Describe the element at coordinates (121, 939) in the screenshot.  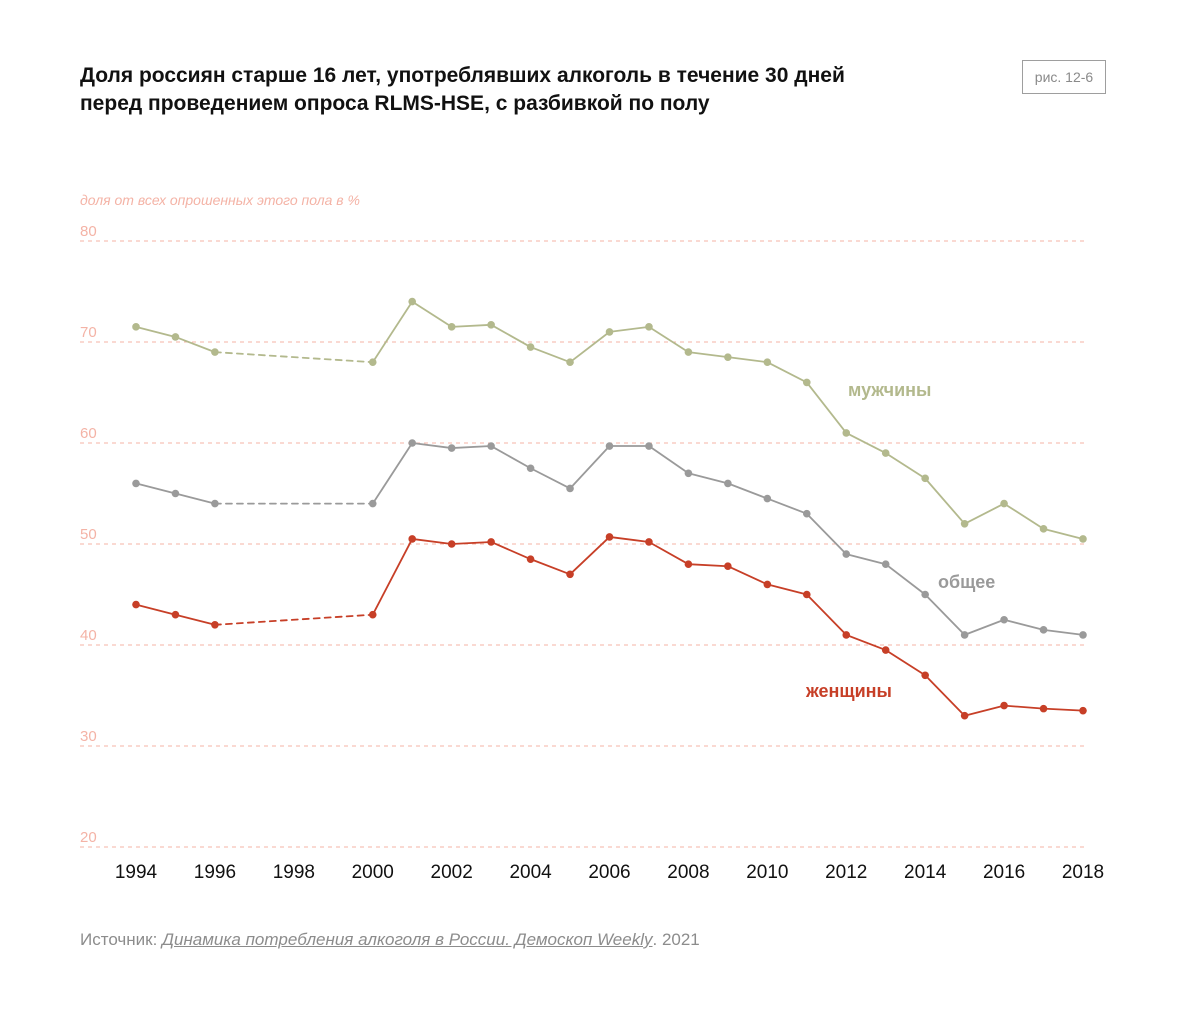
I see `source-prefix: Источник:` at that location.